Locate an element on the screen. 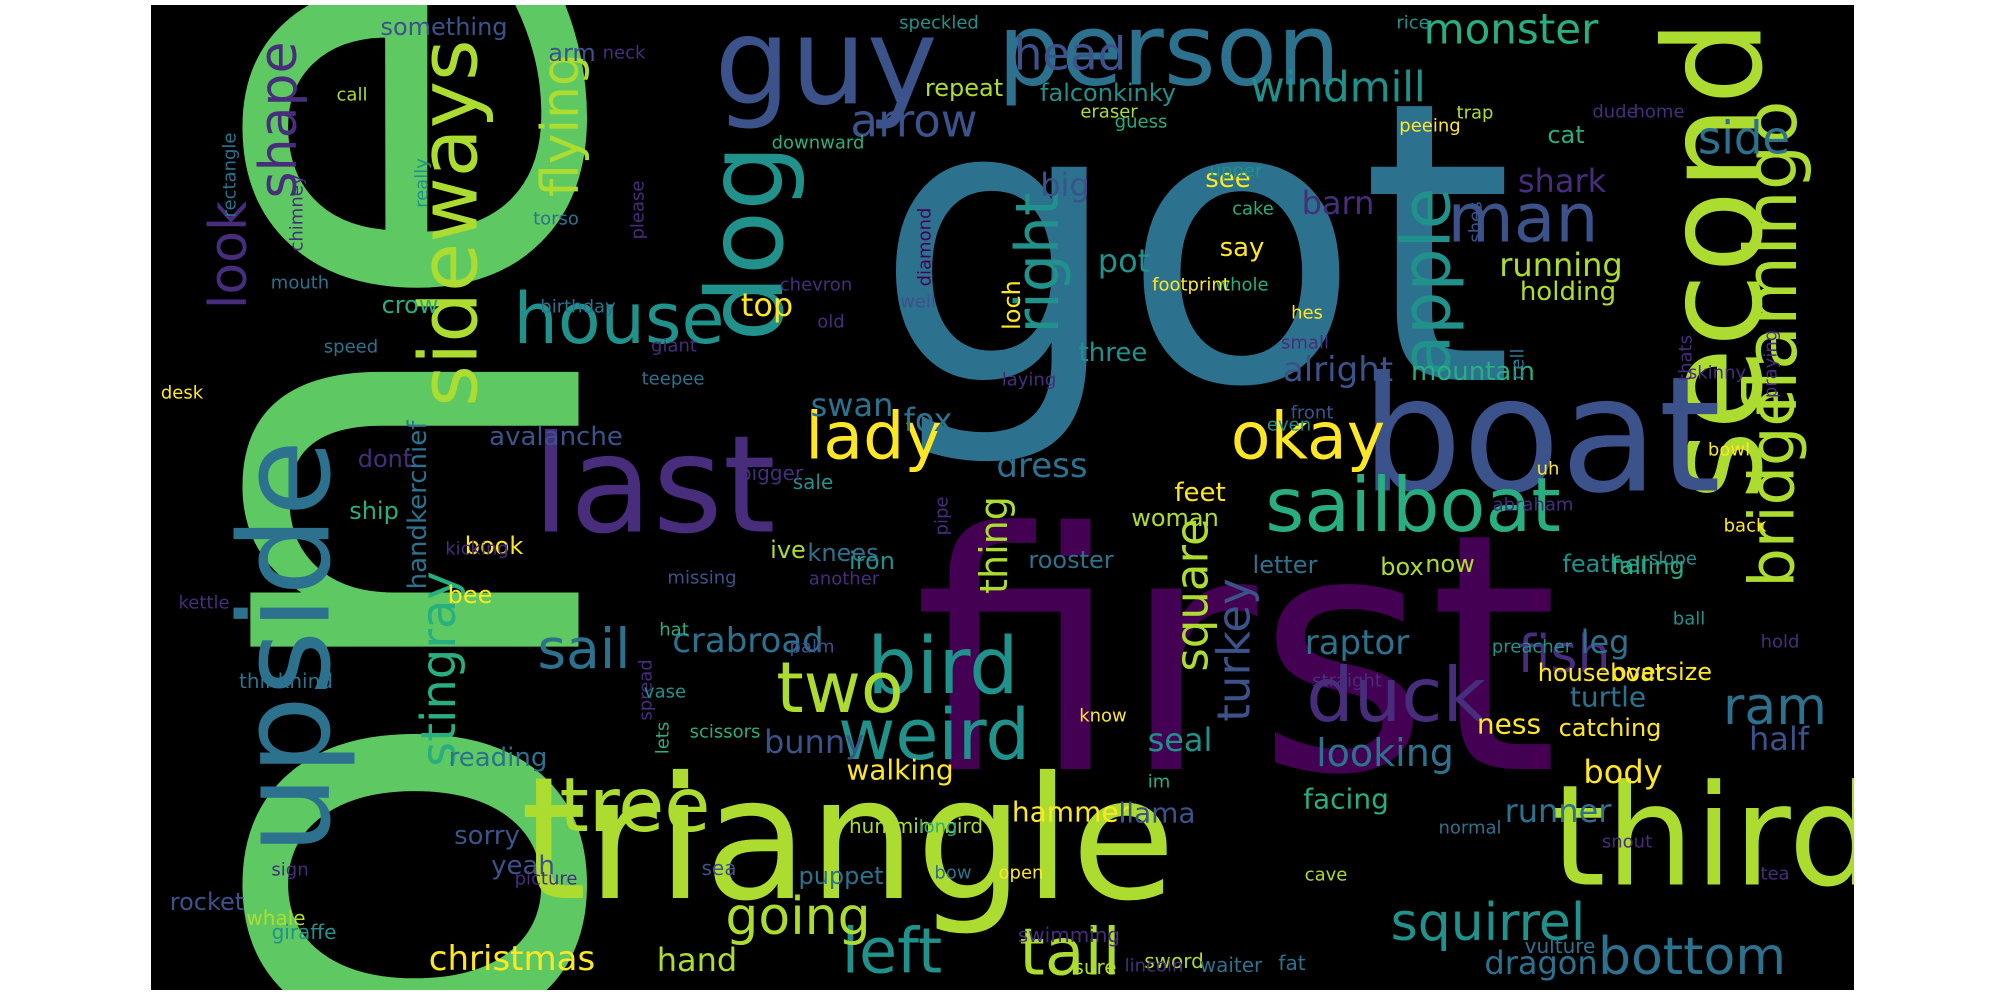  word-ship: ship is located at coordinates (374, 511).